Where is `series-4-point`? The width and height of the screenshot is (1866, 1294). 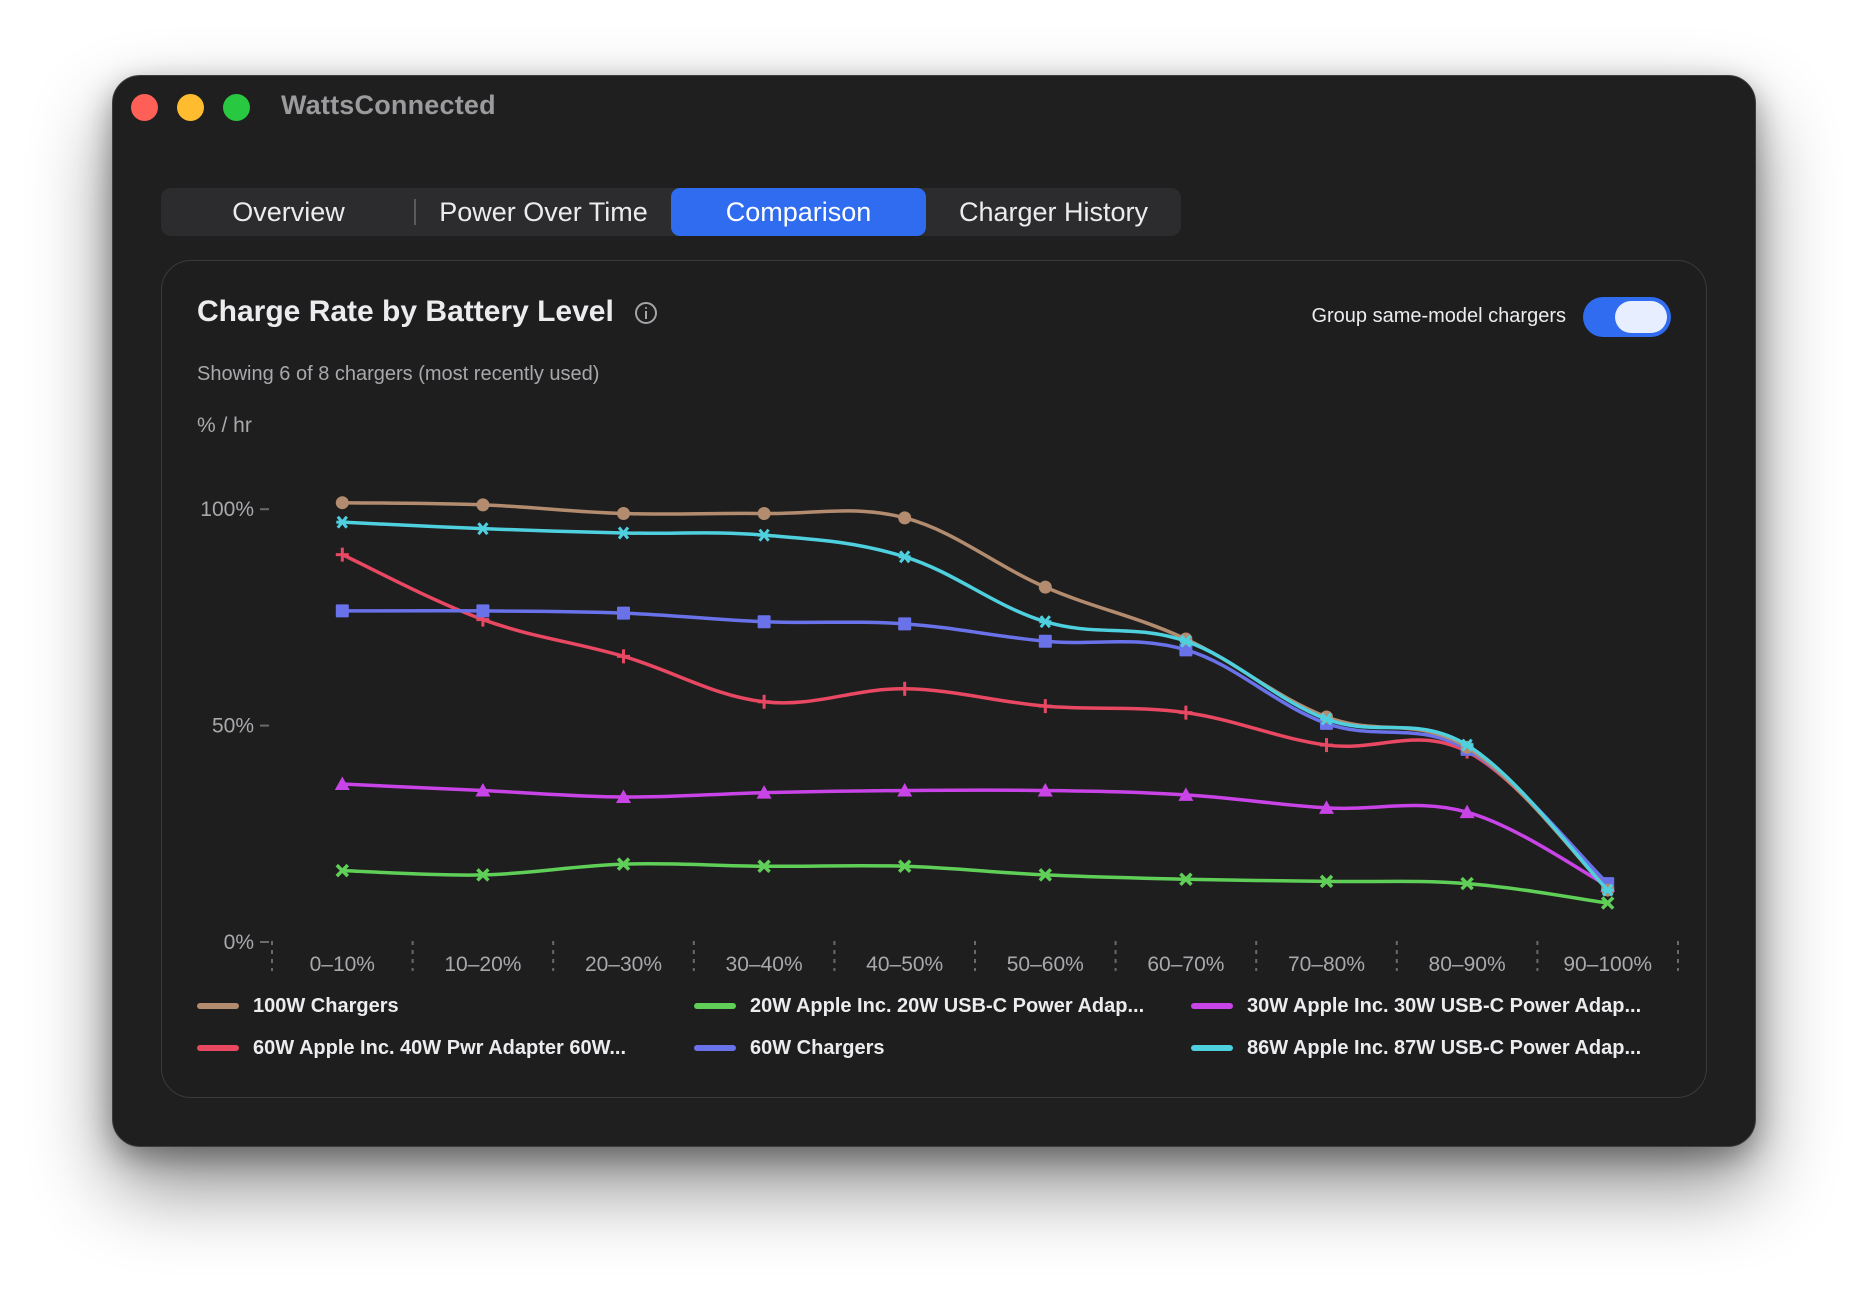 series-4-point is located at coordinates (764, 622).